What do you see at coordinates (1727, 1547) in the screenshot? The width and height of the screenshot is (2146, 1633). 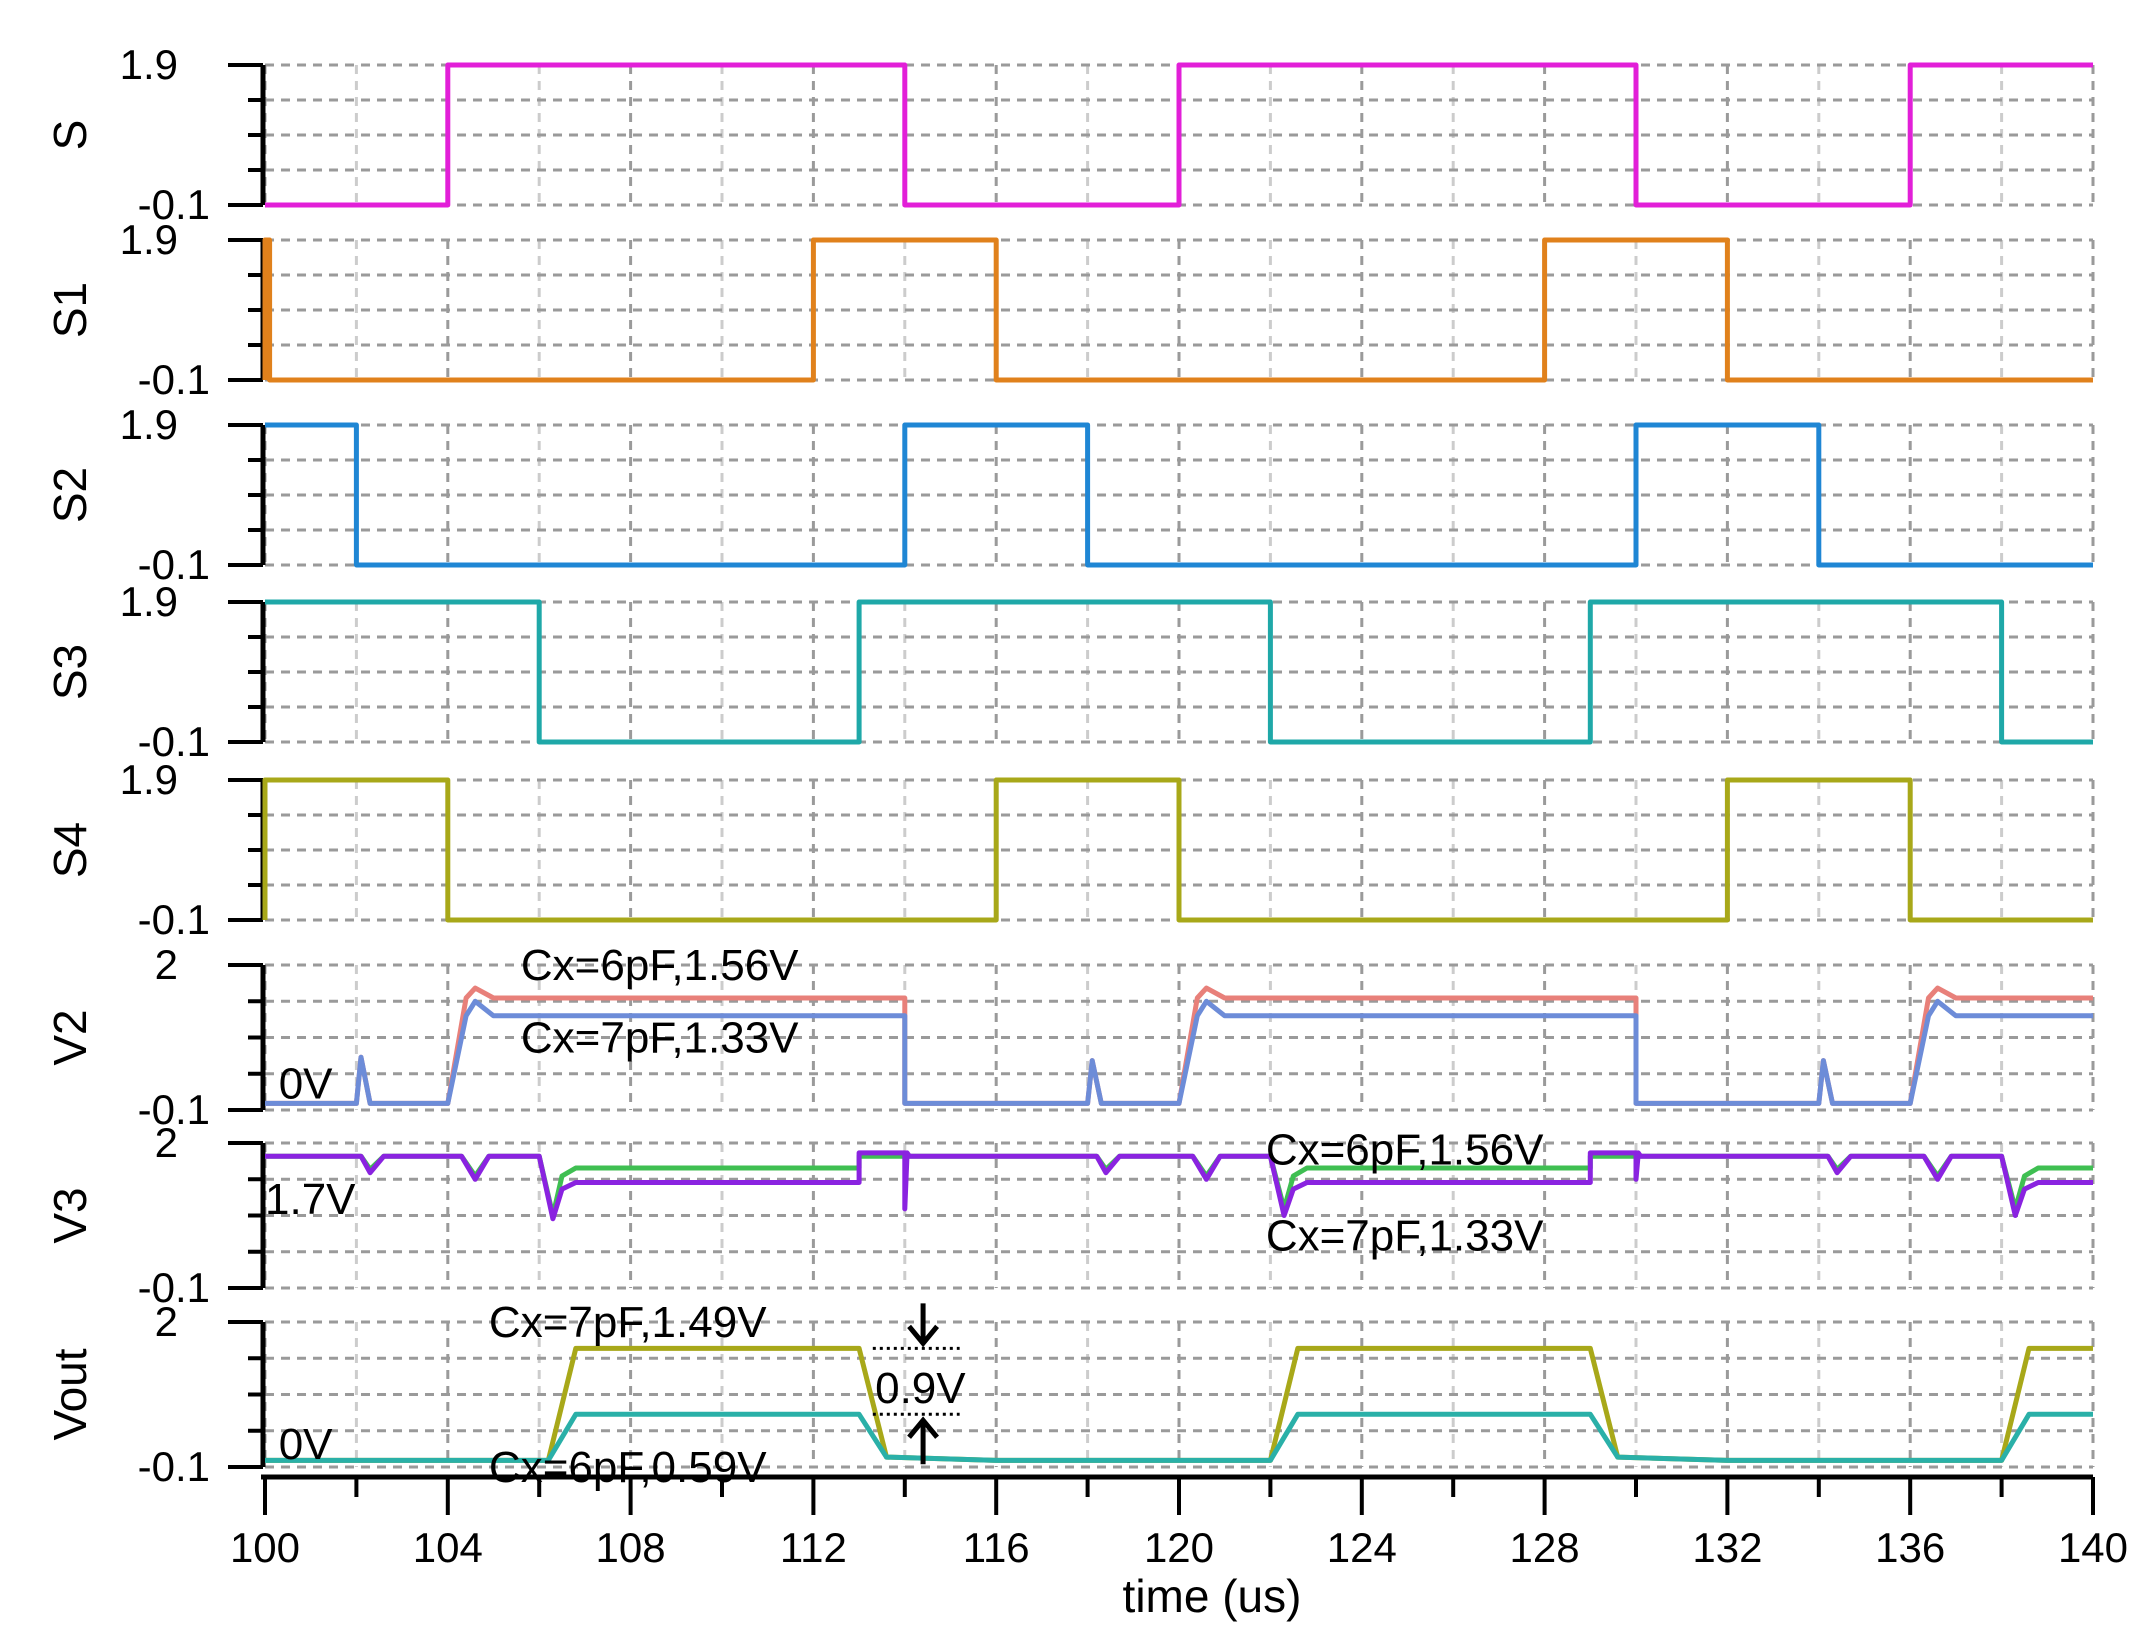 I see `x-tick-label: 132` at bounding box center [1727, 1547].